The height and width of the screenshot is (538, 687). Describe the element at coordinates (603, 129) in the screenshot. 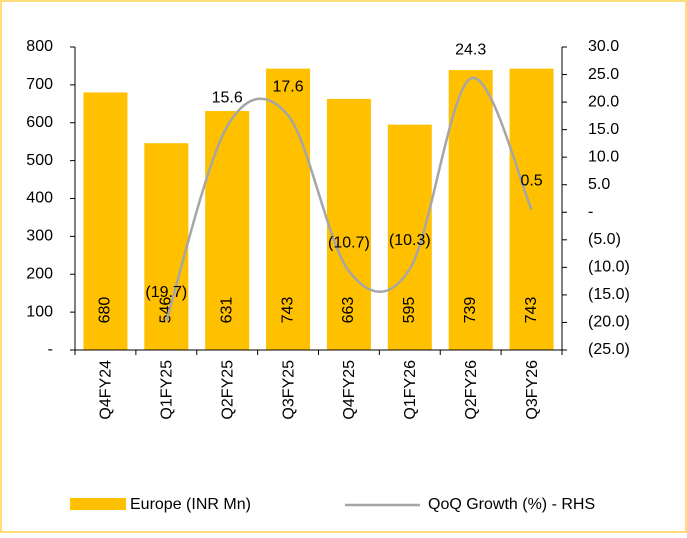

I see `y2-tick-label: 15.0` at that location.